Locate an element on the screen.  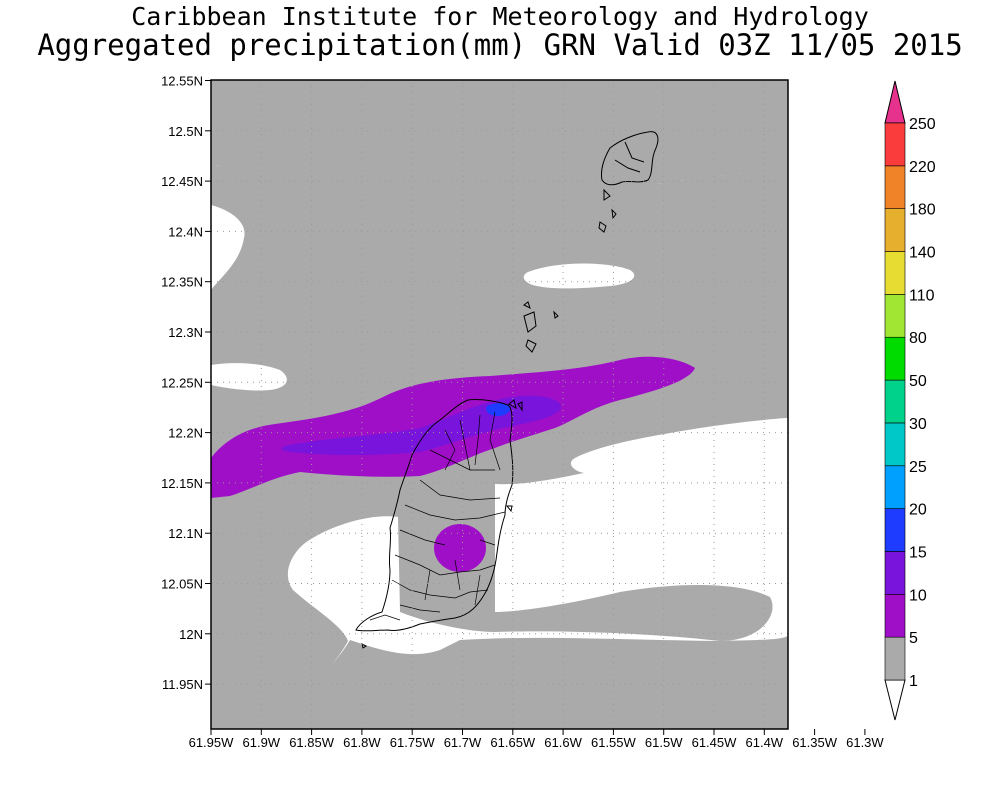
colorbar-label: 220 is located at coordinates (922, 167).